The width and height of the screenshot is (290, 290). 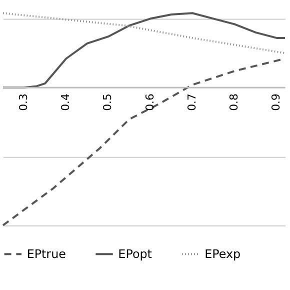 I want to click on x-tick-label: 0.8, so click(x=233, y=102).